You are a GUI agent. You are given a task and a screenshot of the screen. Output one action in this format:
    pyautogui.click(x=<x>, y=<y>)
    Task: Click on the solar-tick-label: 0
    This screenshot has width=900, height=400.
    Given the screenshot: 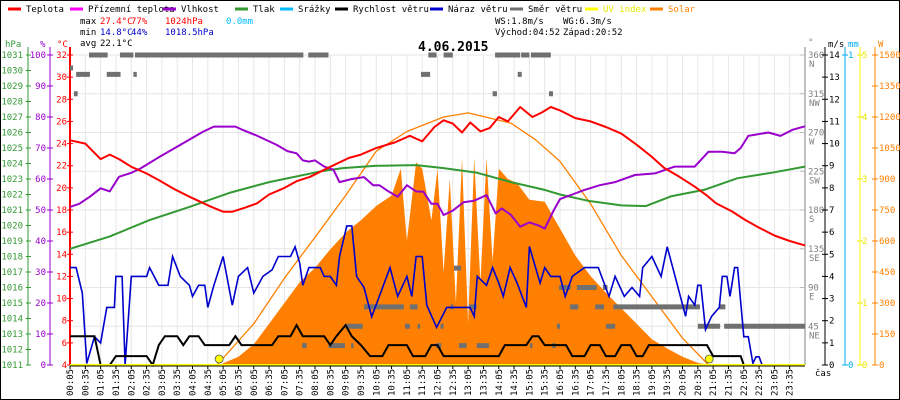 What is the action you would take?
    pyautogui.click(x=881, y=366)
    